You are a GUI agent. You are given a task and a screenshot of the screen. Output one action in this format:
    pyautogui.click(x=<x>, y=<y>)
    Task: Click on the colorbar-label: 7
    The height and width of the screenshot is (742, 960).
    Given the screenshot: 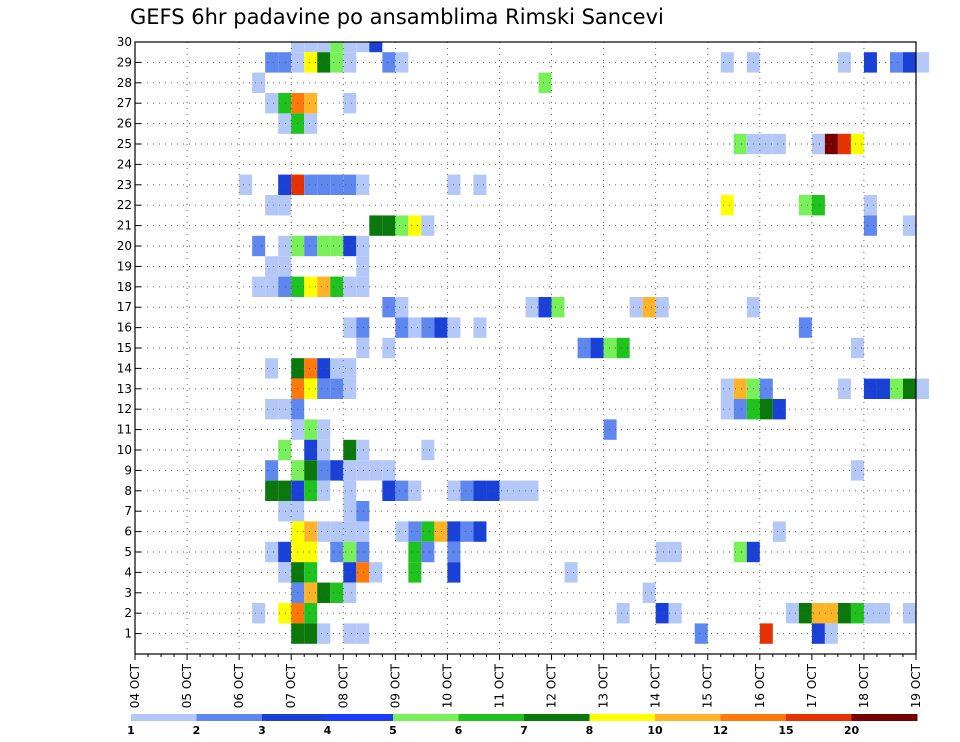 What is the action you would take?
    pyautogui.click(x=524, y=730)
    